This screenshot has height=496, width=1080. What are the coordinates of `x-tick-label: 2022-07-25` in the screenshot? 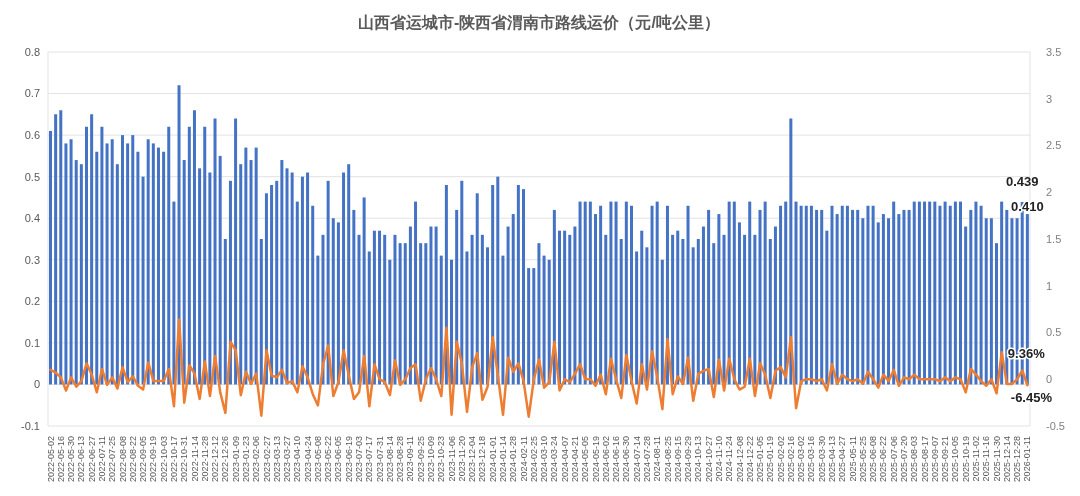 It's located at (112, 459).